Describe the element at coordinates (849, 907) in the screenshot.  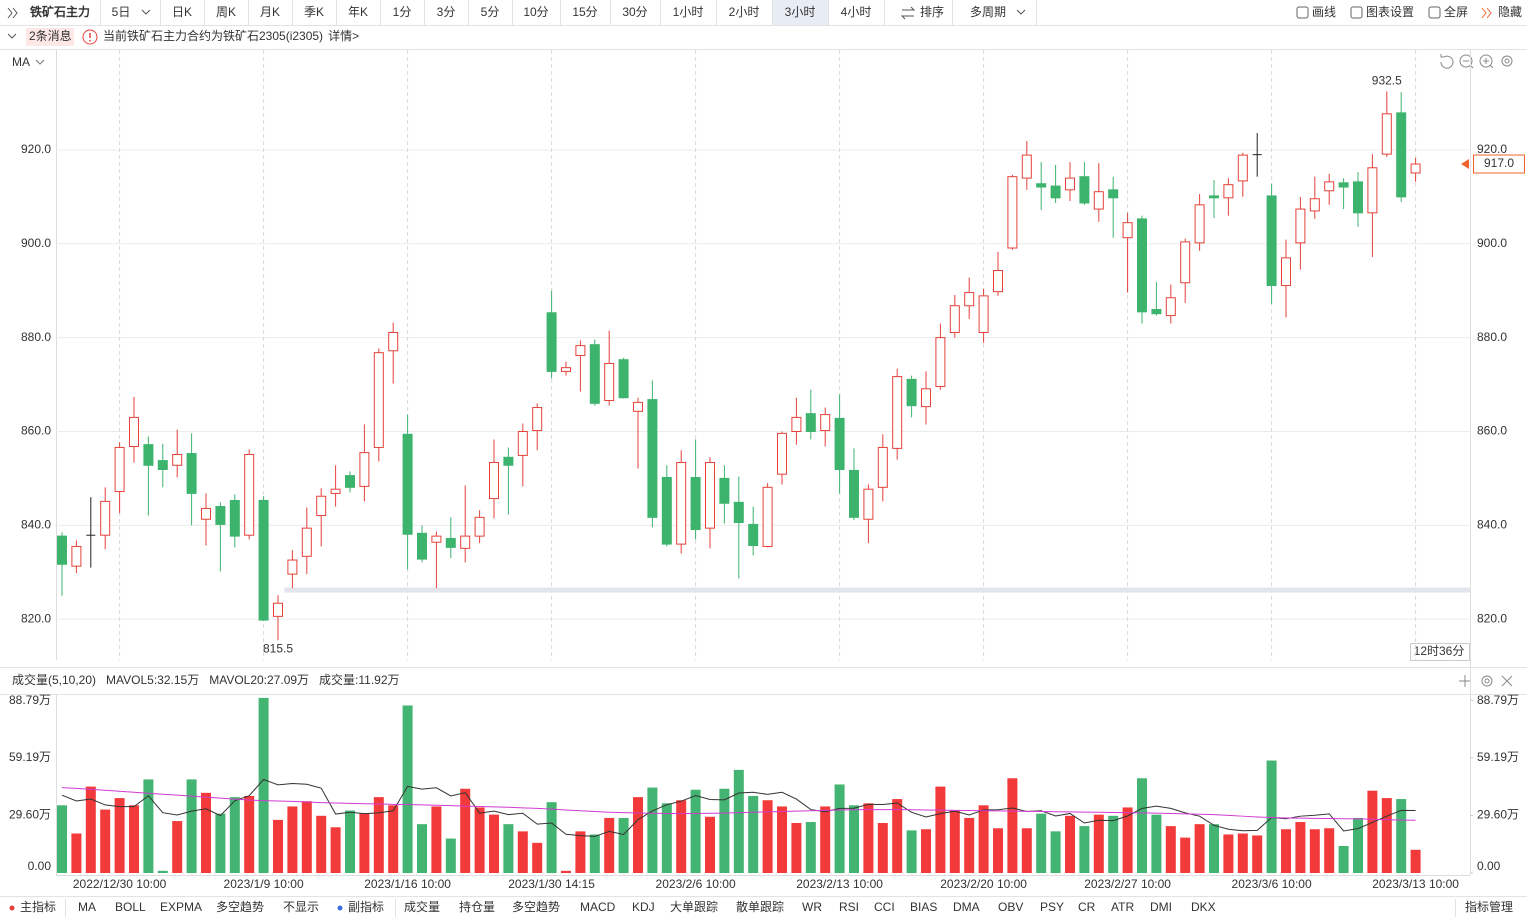
I see `indicator-tab: RSI` at that location.